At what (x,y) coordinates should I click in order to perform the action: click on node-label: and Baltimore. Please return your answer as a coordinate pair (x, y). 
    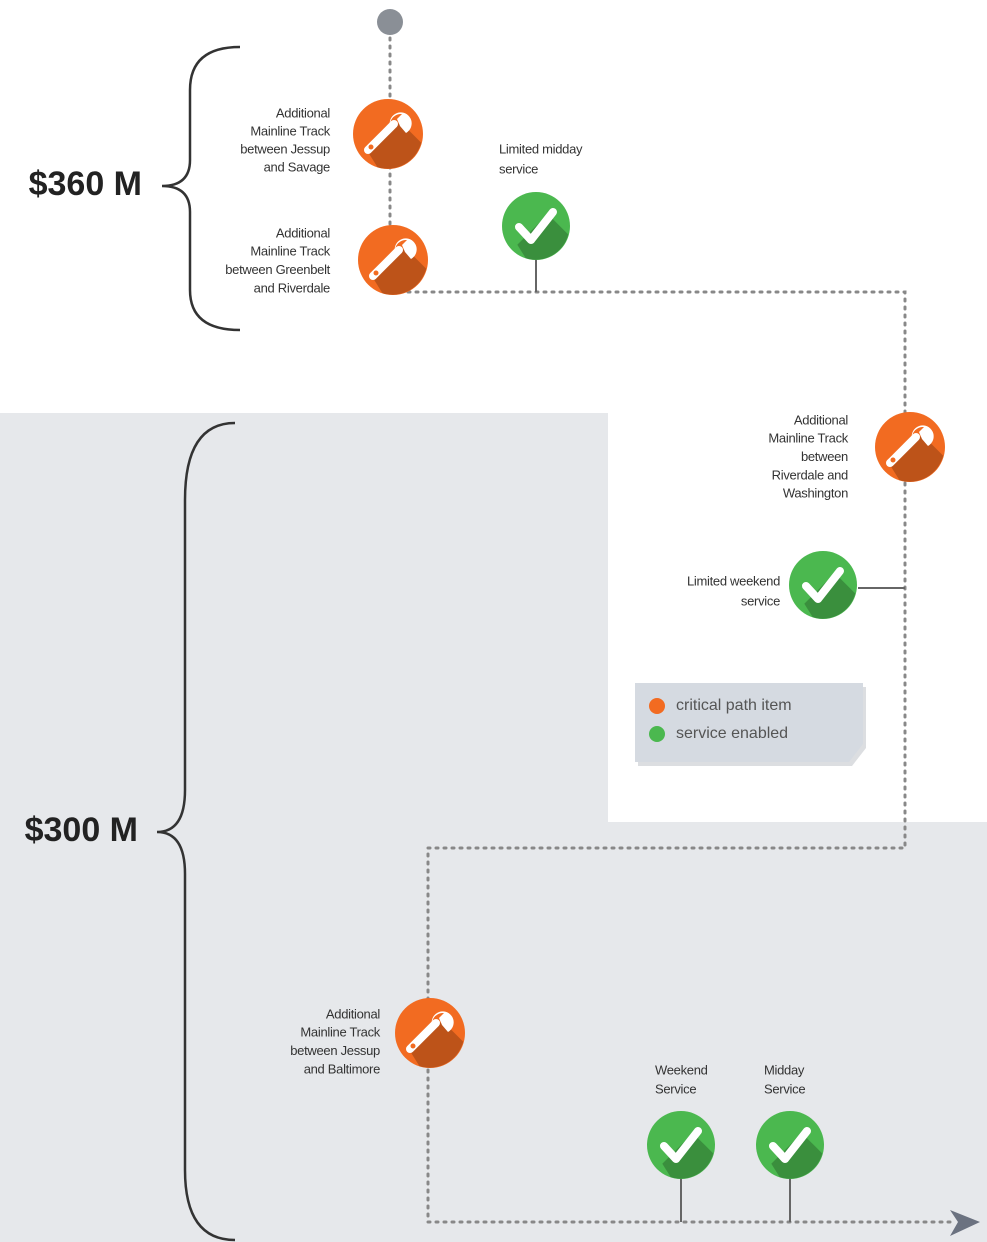
    Looking at the image, I should click on (342, 1068).